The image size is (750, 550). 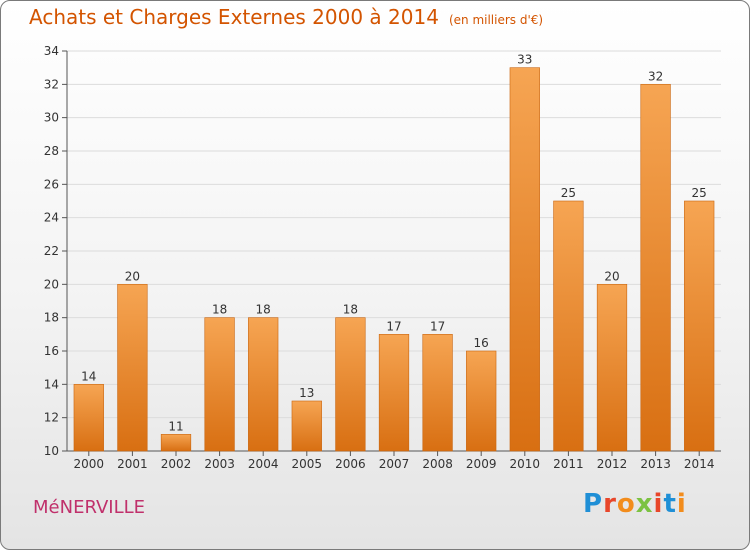 I want to click on bar-2003, so click(x=219, y=384).